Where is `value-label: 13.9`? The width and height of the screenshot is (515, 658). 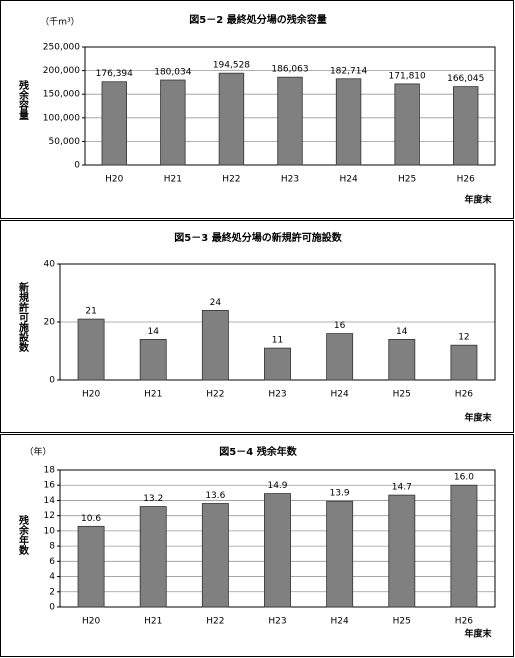
value-label: 13.9 is located at coordinates (340, 494).